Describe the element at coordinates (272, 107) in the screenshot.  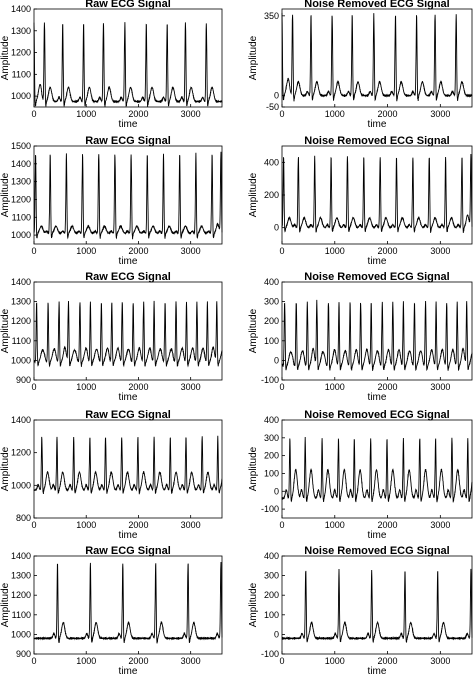
I see `y-tick-label: -50` at that location.